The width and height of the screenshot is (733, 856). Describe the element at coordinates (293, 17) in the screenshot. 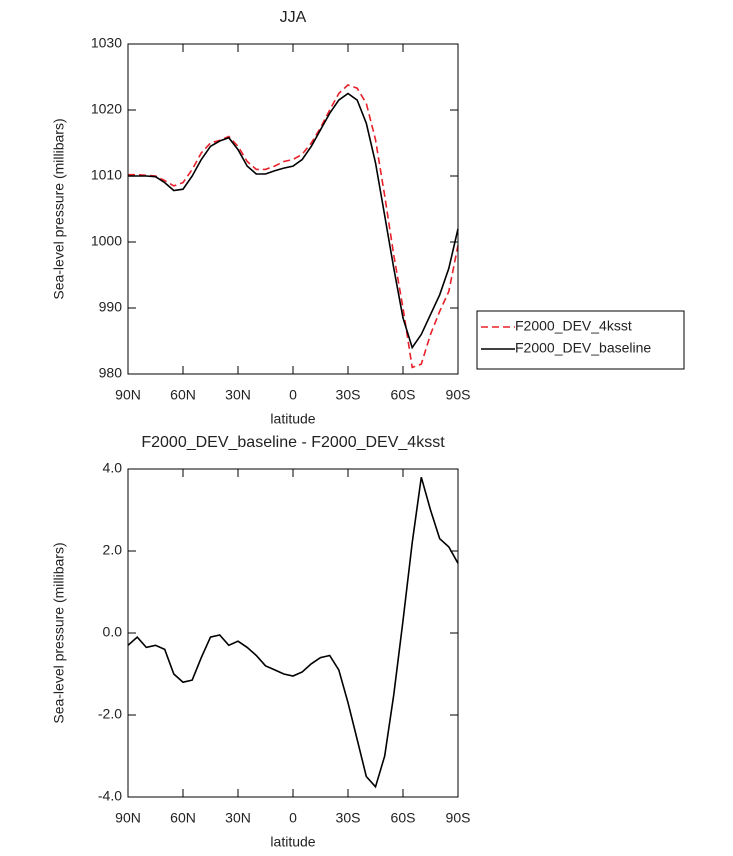

I see `chart-title: JJA` at that location.